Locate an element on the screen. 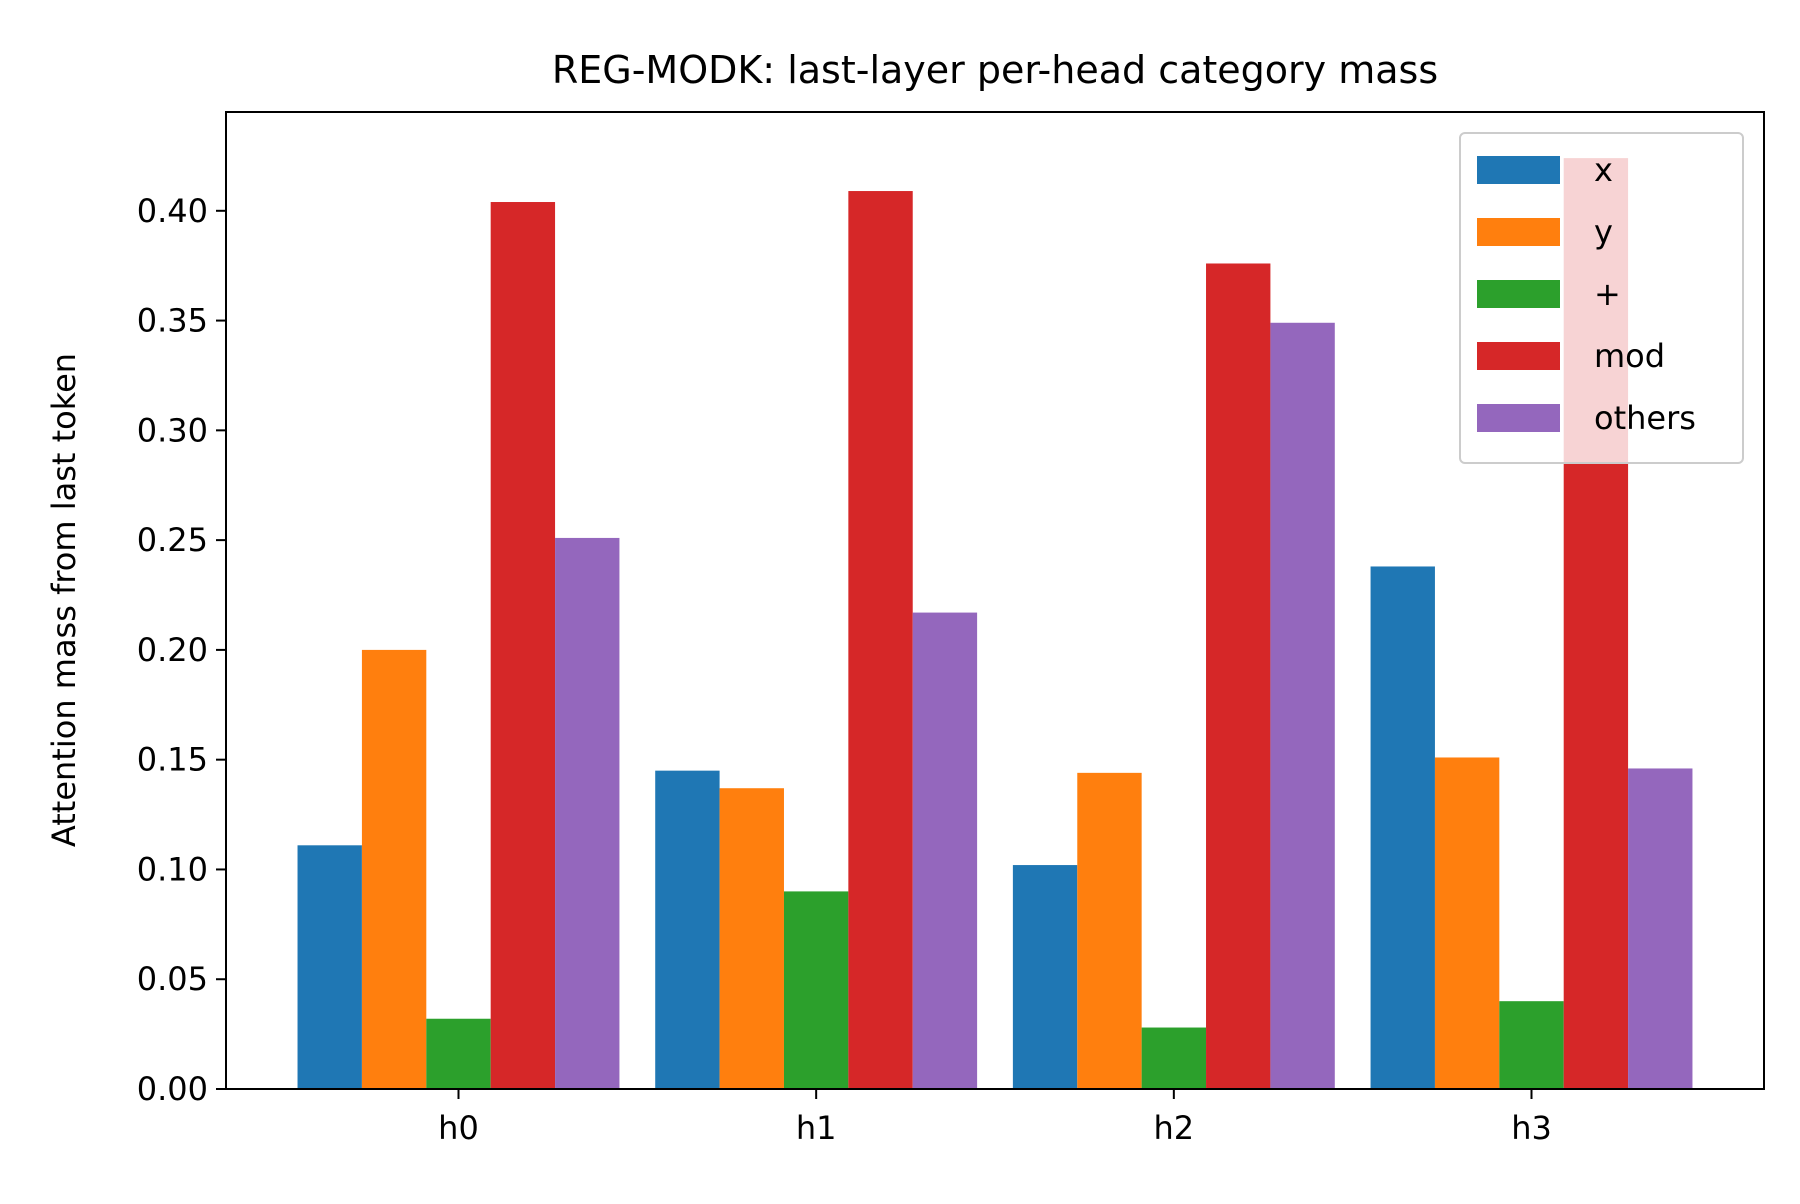 Image resolution: width=1800 pixels, height=1204 pixels. legend-swatch-mod is located at coordinates (1518, 356).